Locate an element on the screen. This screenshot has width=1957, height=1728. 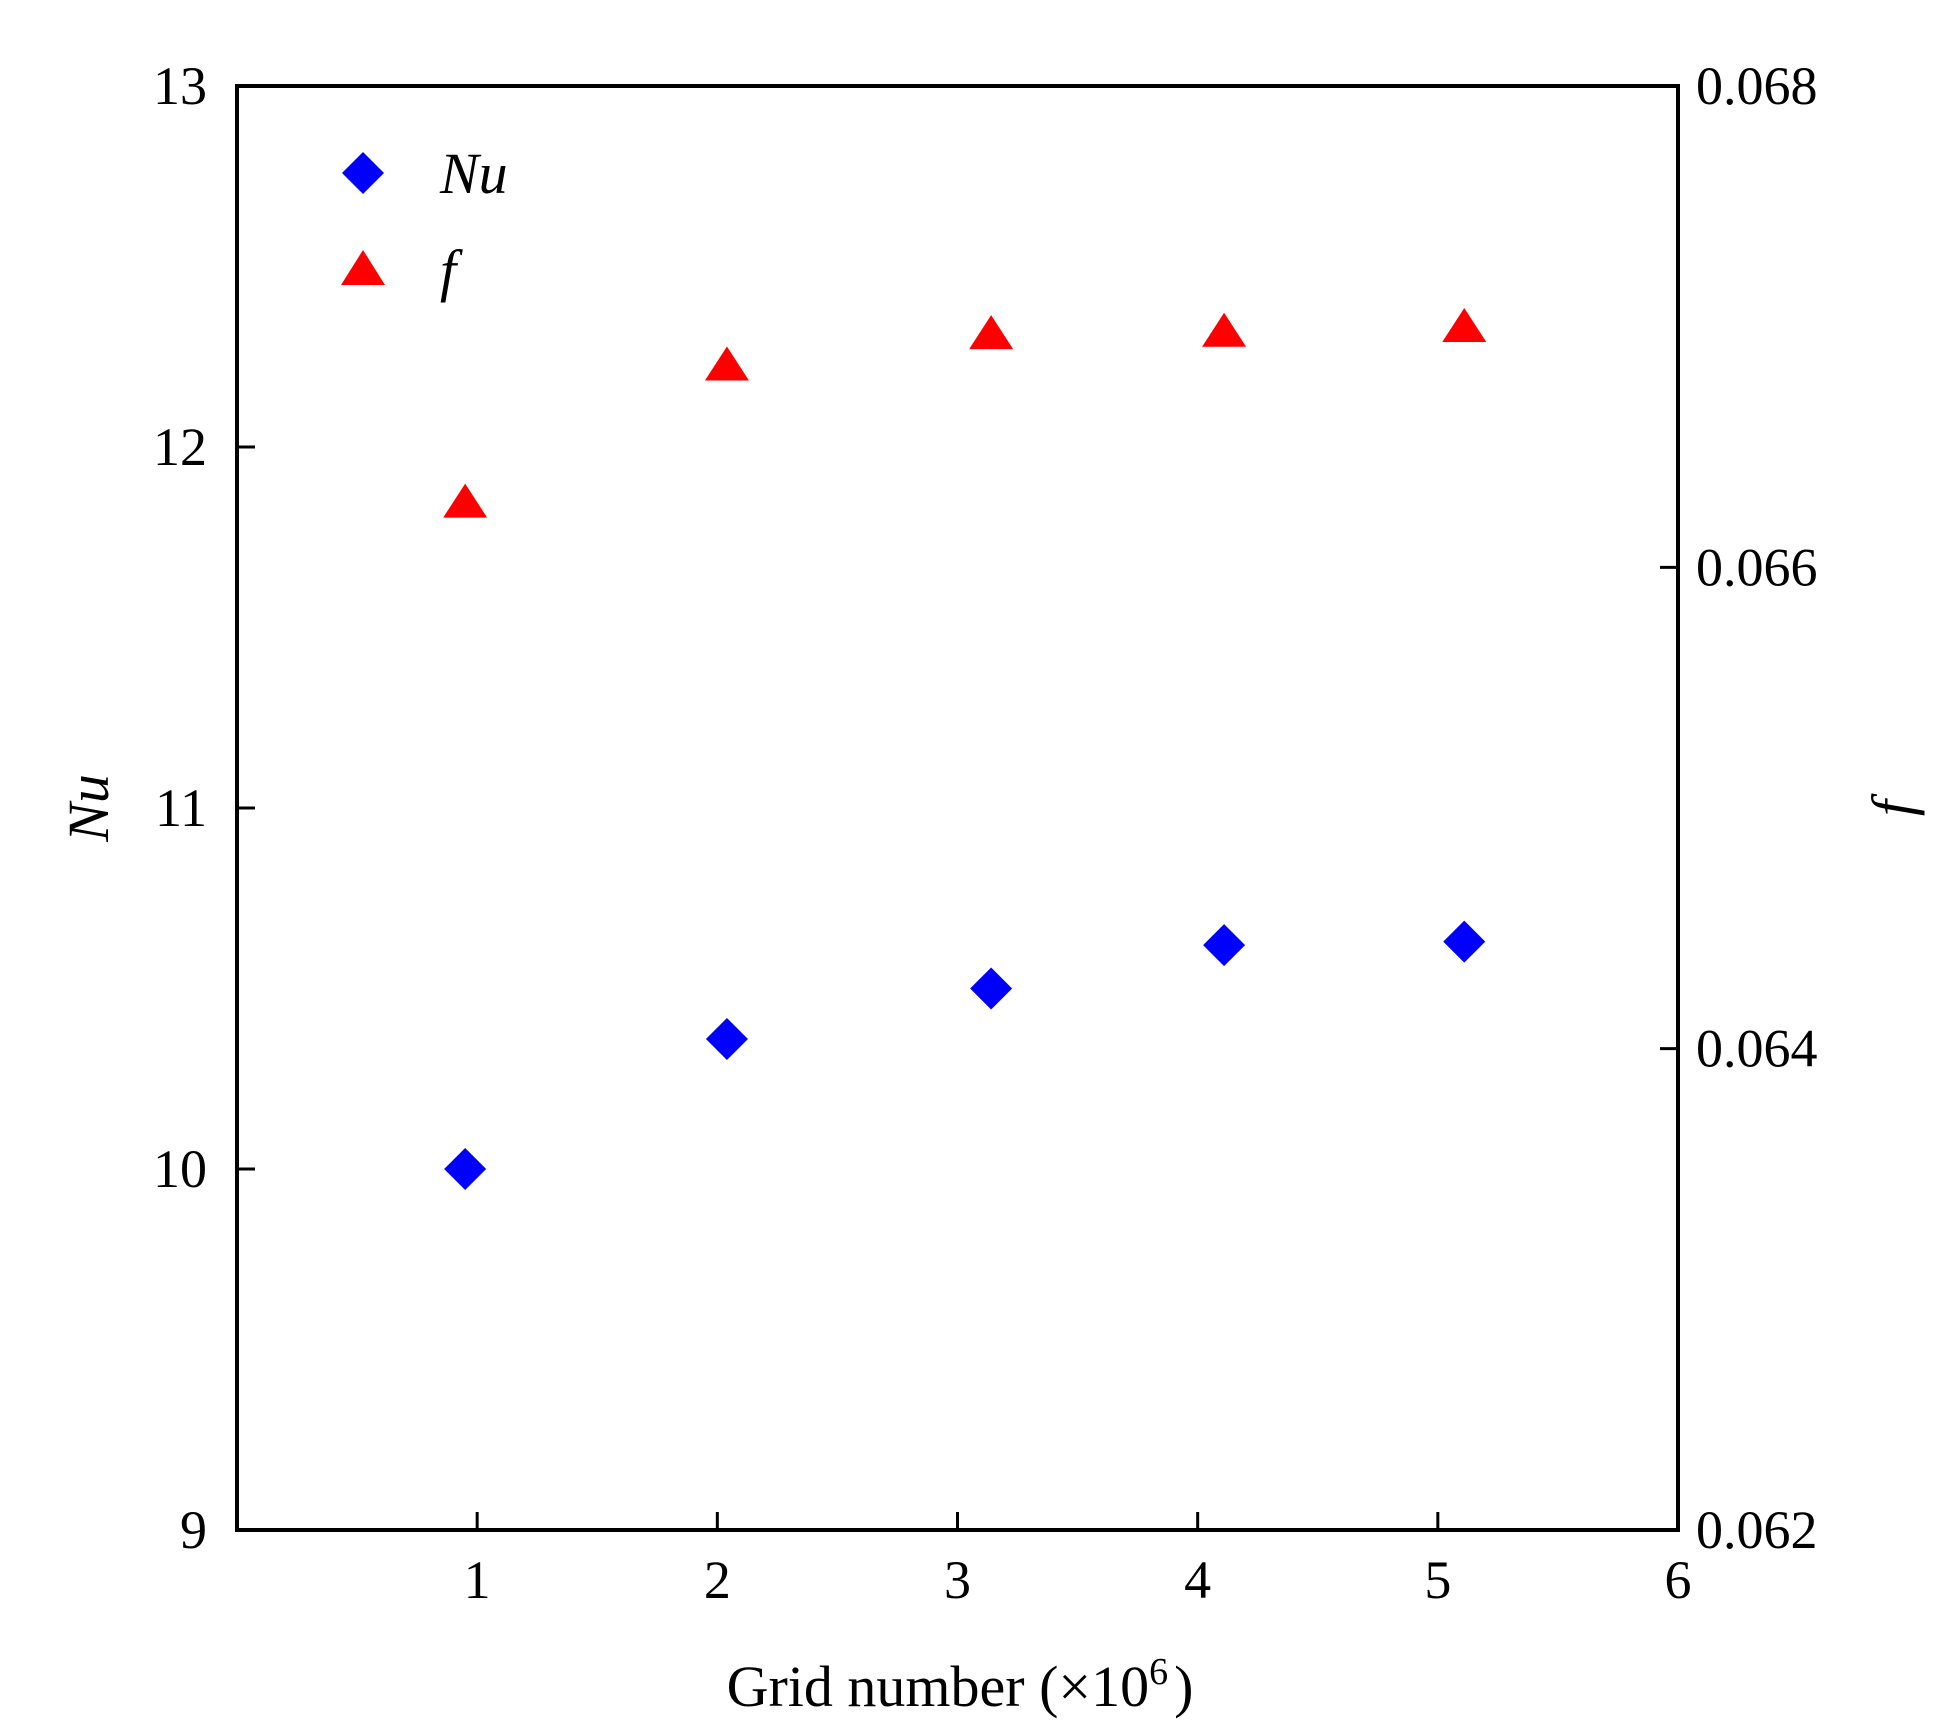
y-left-tick-label: 12 is located at coordinates (180, 447).